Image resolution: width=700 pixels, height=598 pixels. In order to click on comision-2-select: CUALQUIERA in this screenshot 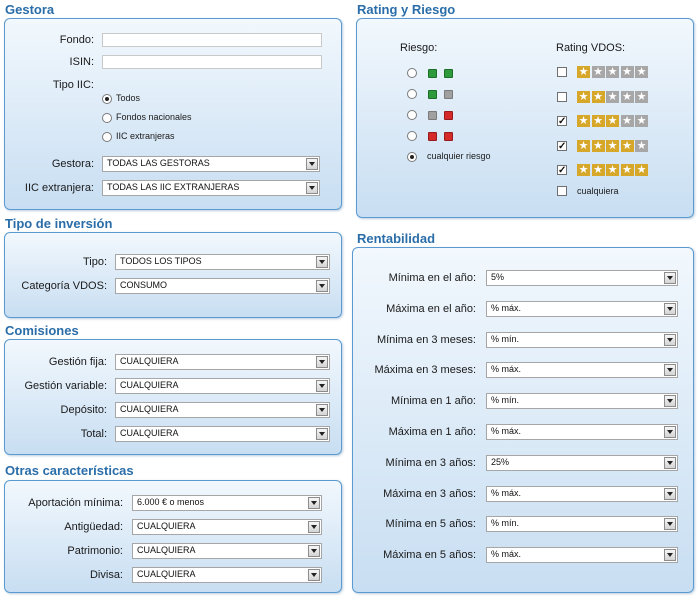, I will do `click(222, 410)`.